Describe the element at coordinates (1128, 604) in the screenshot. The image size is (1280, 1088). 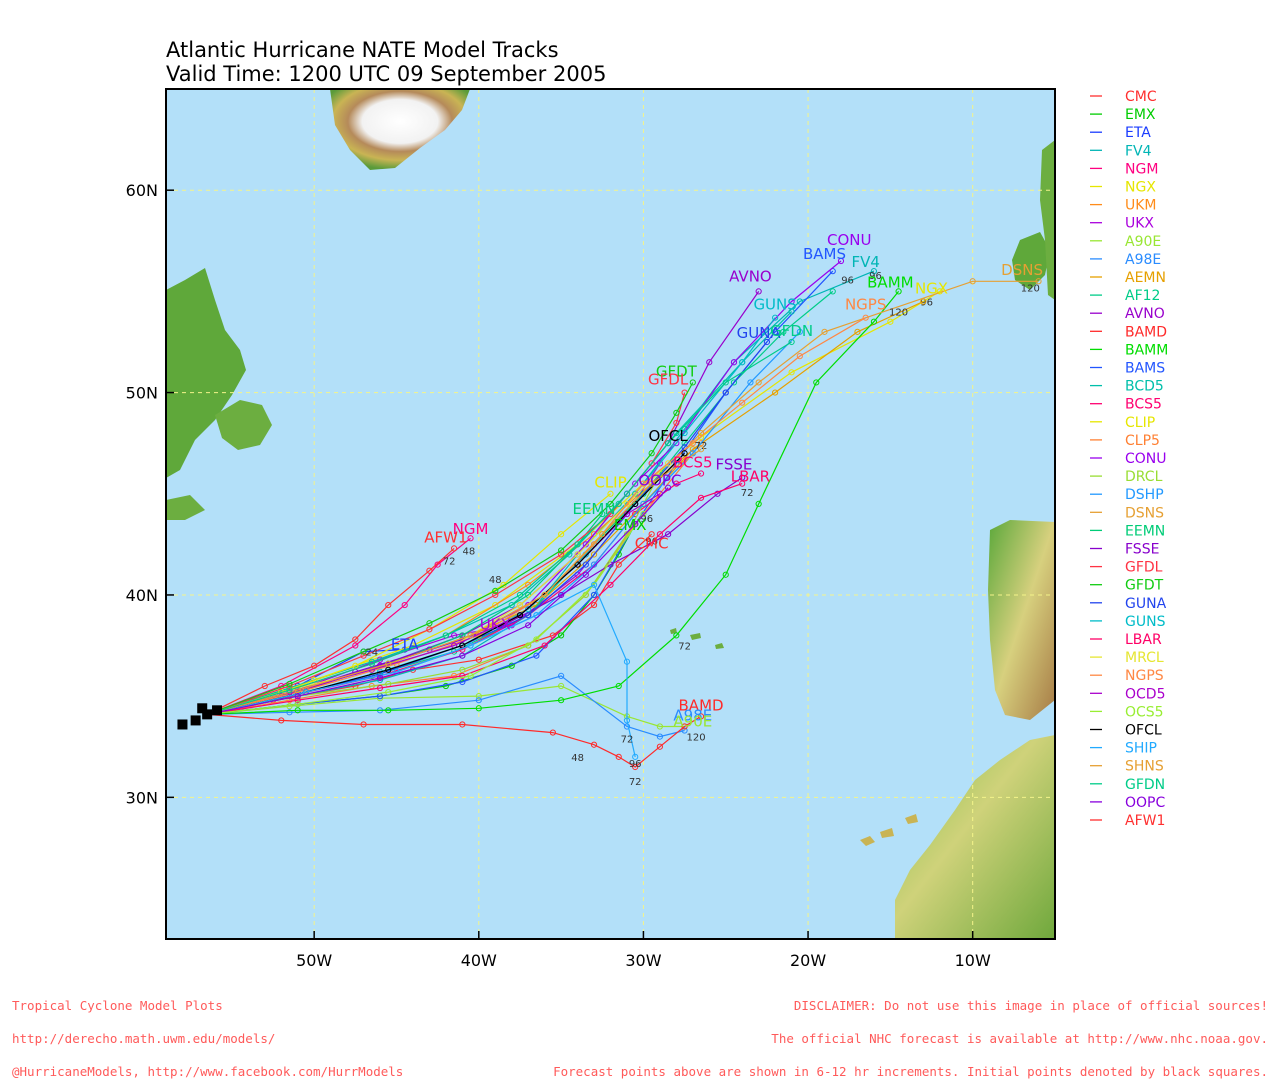
I see `legend-entry: GUNA` at that location.